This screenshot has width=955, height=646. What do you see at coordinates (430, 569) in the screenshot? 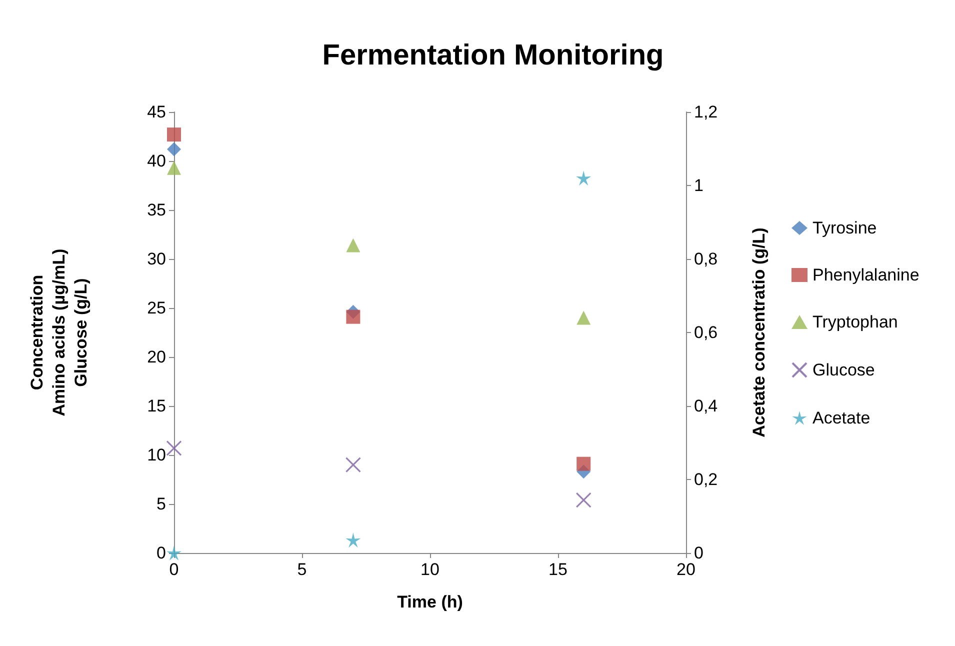
I see `x-tick-label: 10` at bounding box center [430, 569].